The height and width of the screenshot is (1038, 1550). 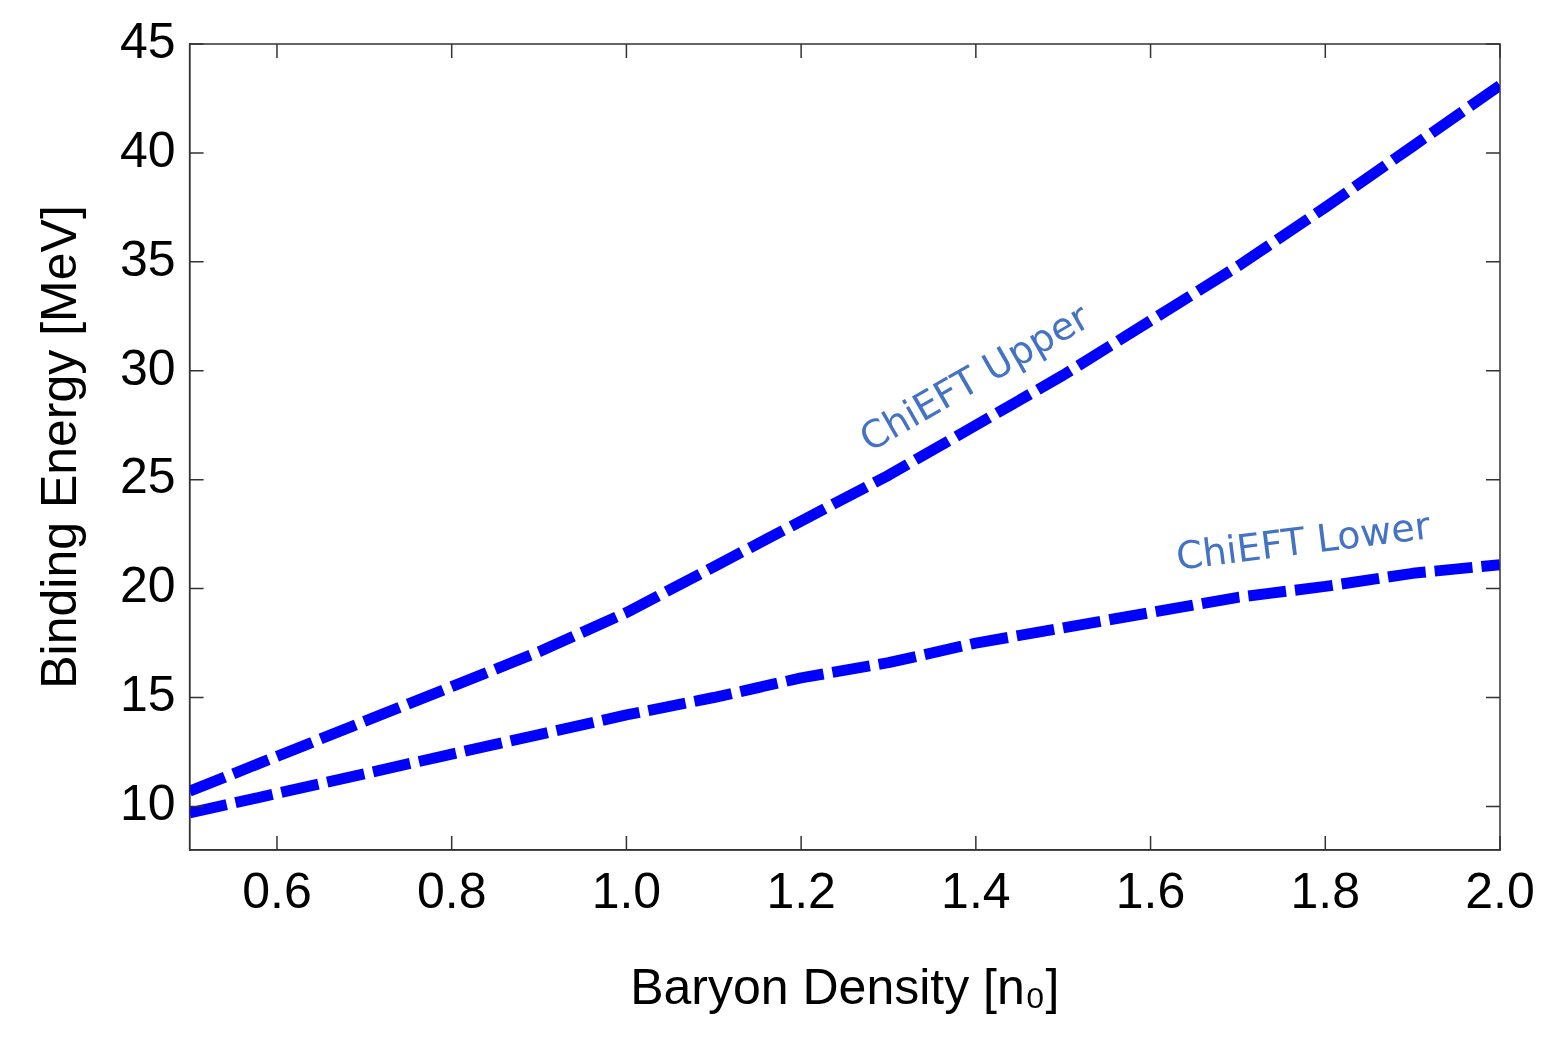 What do you see at coordinates (277, 890) in the screenshot?
I see `x-tick-label: 0.6` at bounding box center [277, 890].